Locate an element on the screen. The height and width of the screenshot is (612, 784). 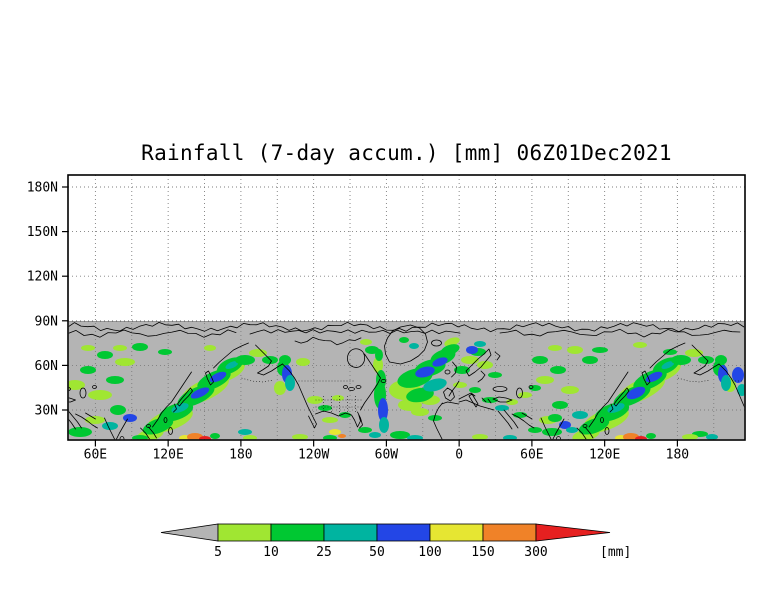
y-tick-label: 150N is located at coordinates (42, 232).